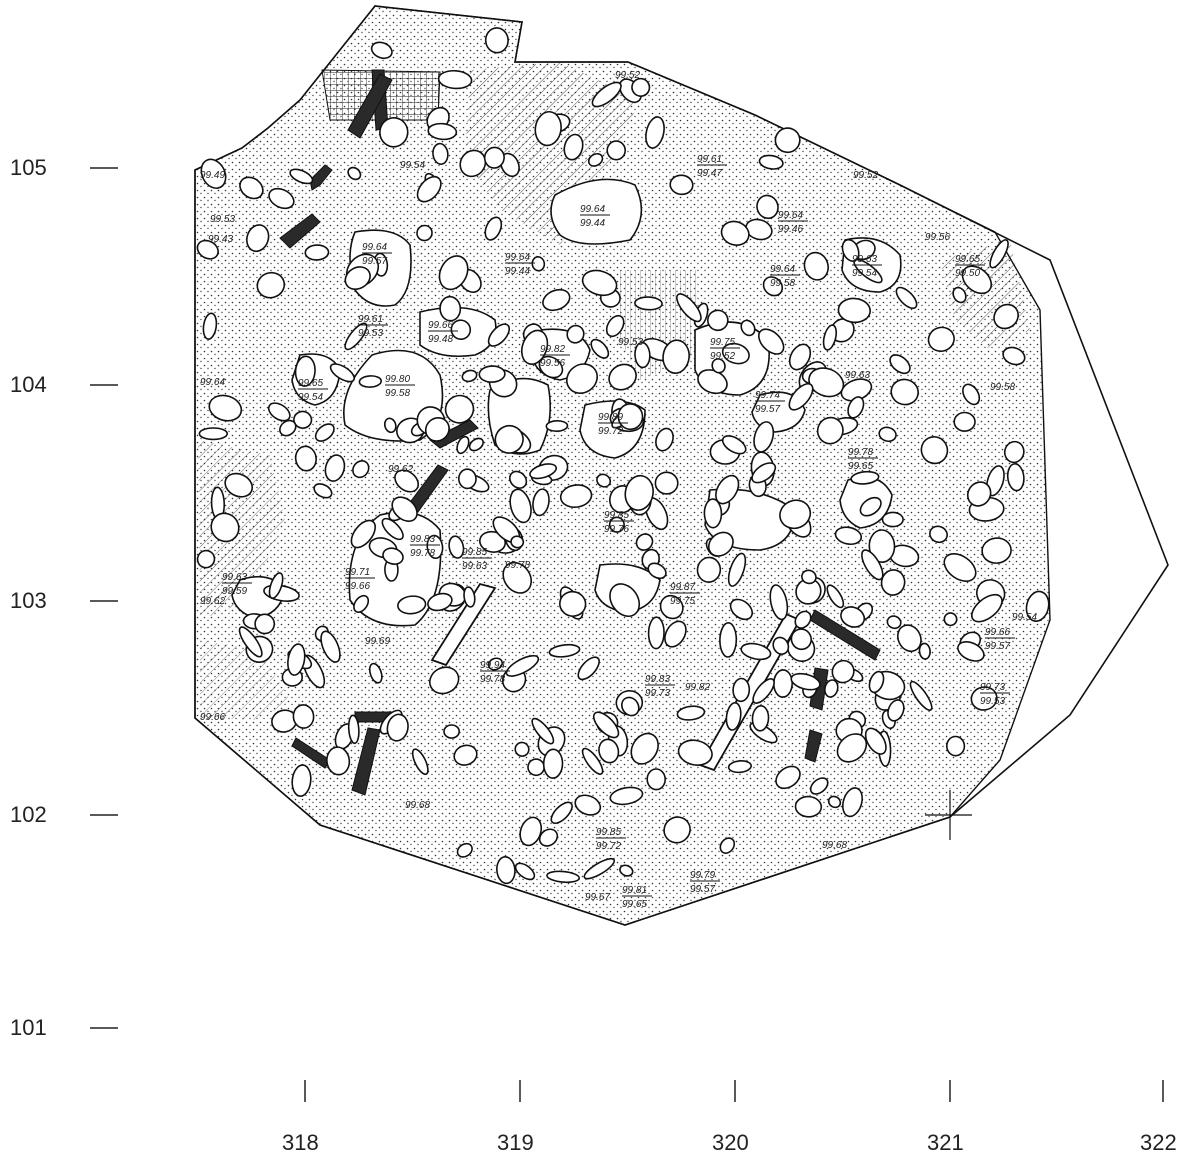  Describe the element at coordinates (863, 459) in the screenshot. I see `stone-elevation-label: 99.78 99.65` at that location.